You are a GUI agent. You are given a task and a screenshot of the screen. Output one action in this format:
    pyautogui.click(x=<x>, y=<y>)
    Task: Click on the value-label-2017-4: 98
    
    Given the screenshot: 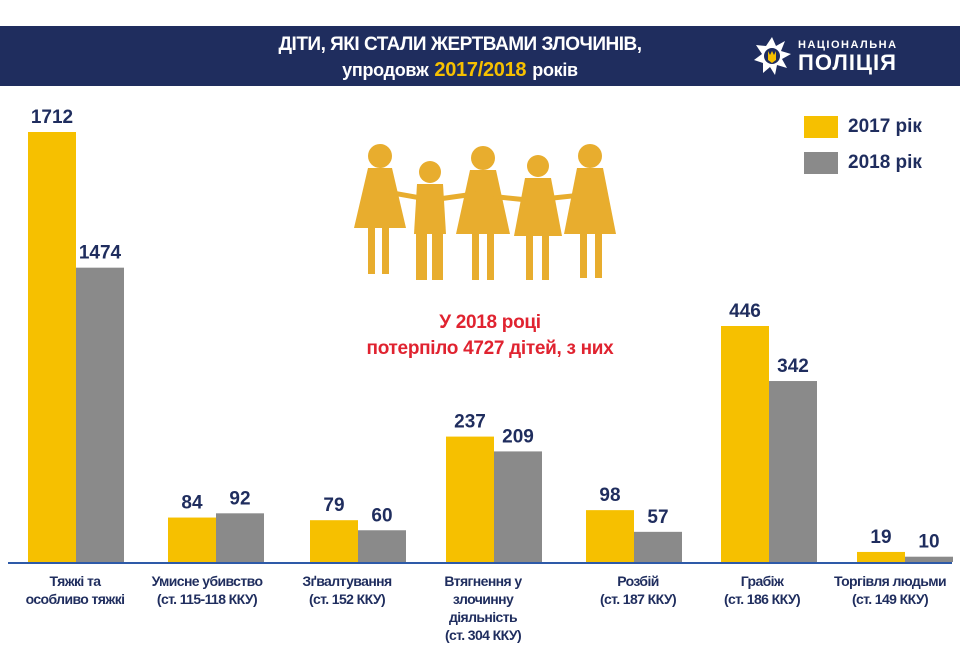 What is the action you would take?
    pyautogui.click(x=609, y=495)
    